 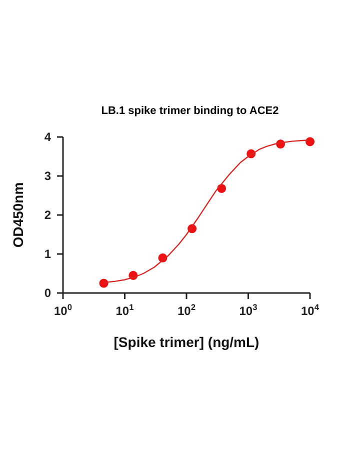 I want to click on x-tick-label: 10$^{2}$, so click(x=186, y=310).